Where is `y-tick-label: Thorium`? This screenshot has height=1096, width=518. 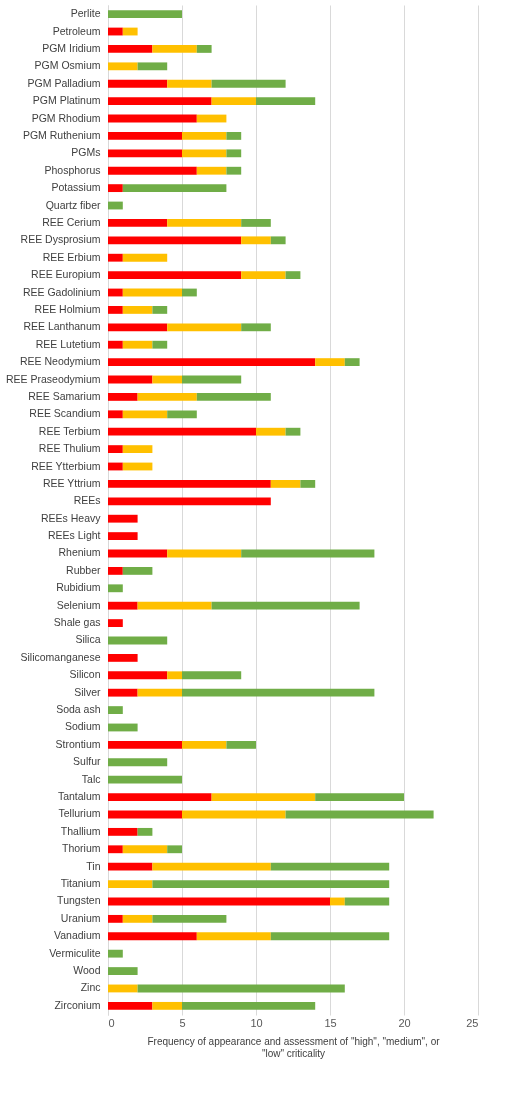 y-tick-label: Thorium is located at coordinates (81, 848).